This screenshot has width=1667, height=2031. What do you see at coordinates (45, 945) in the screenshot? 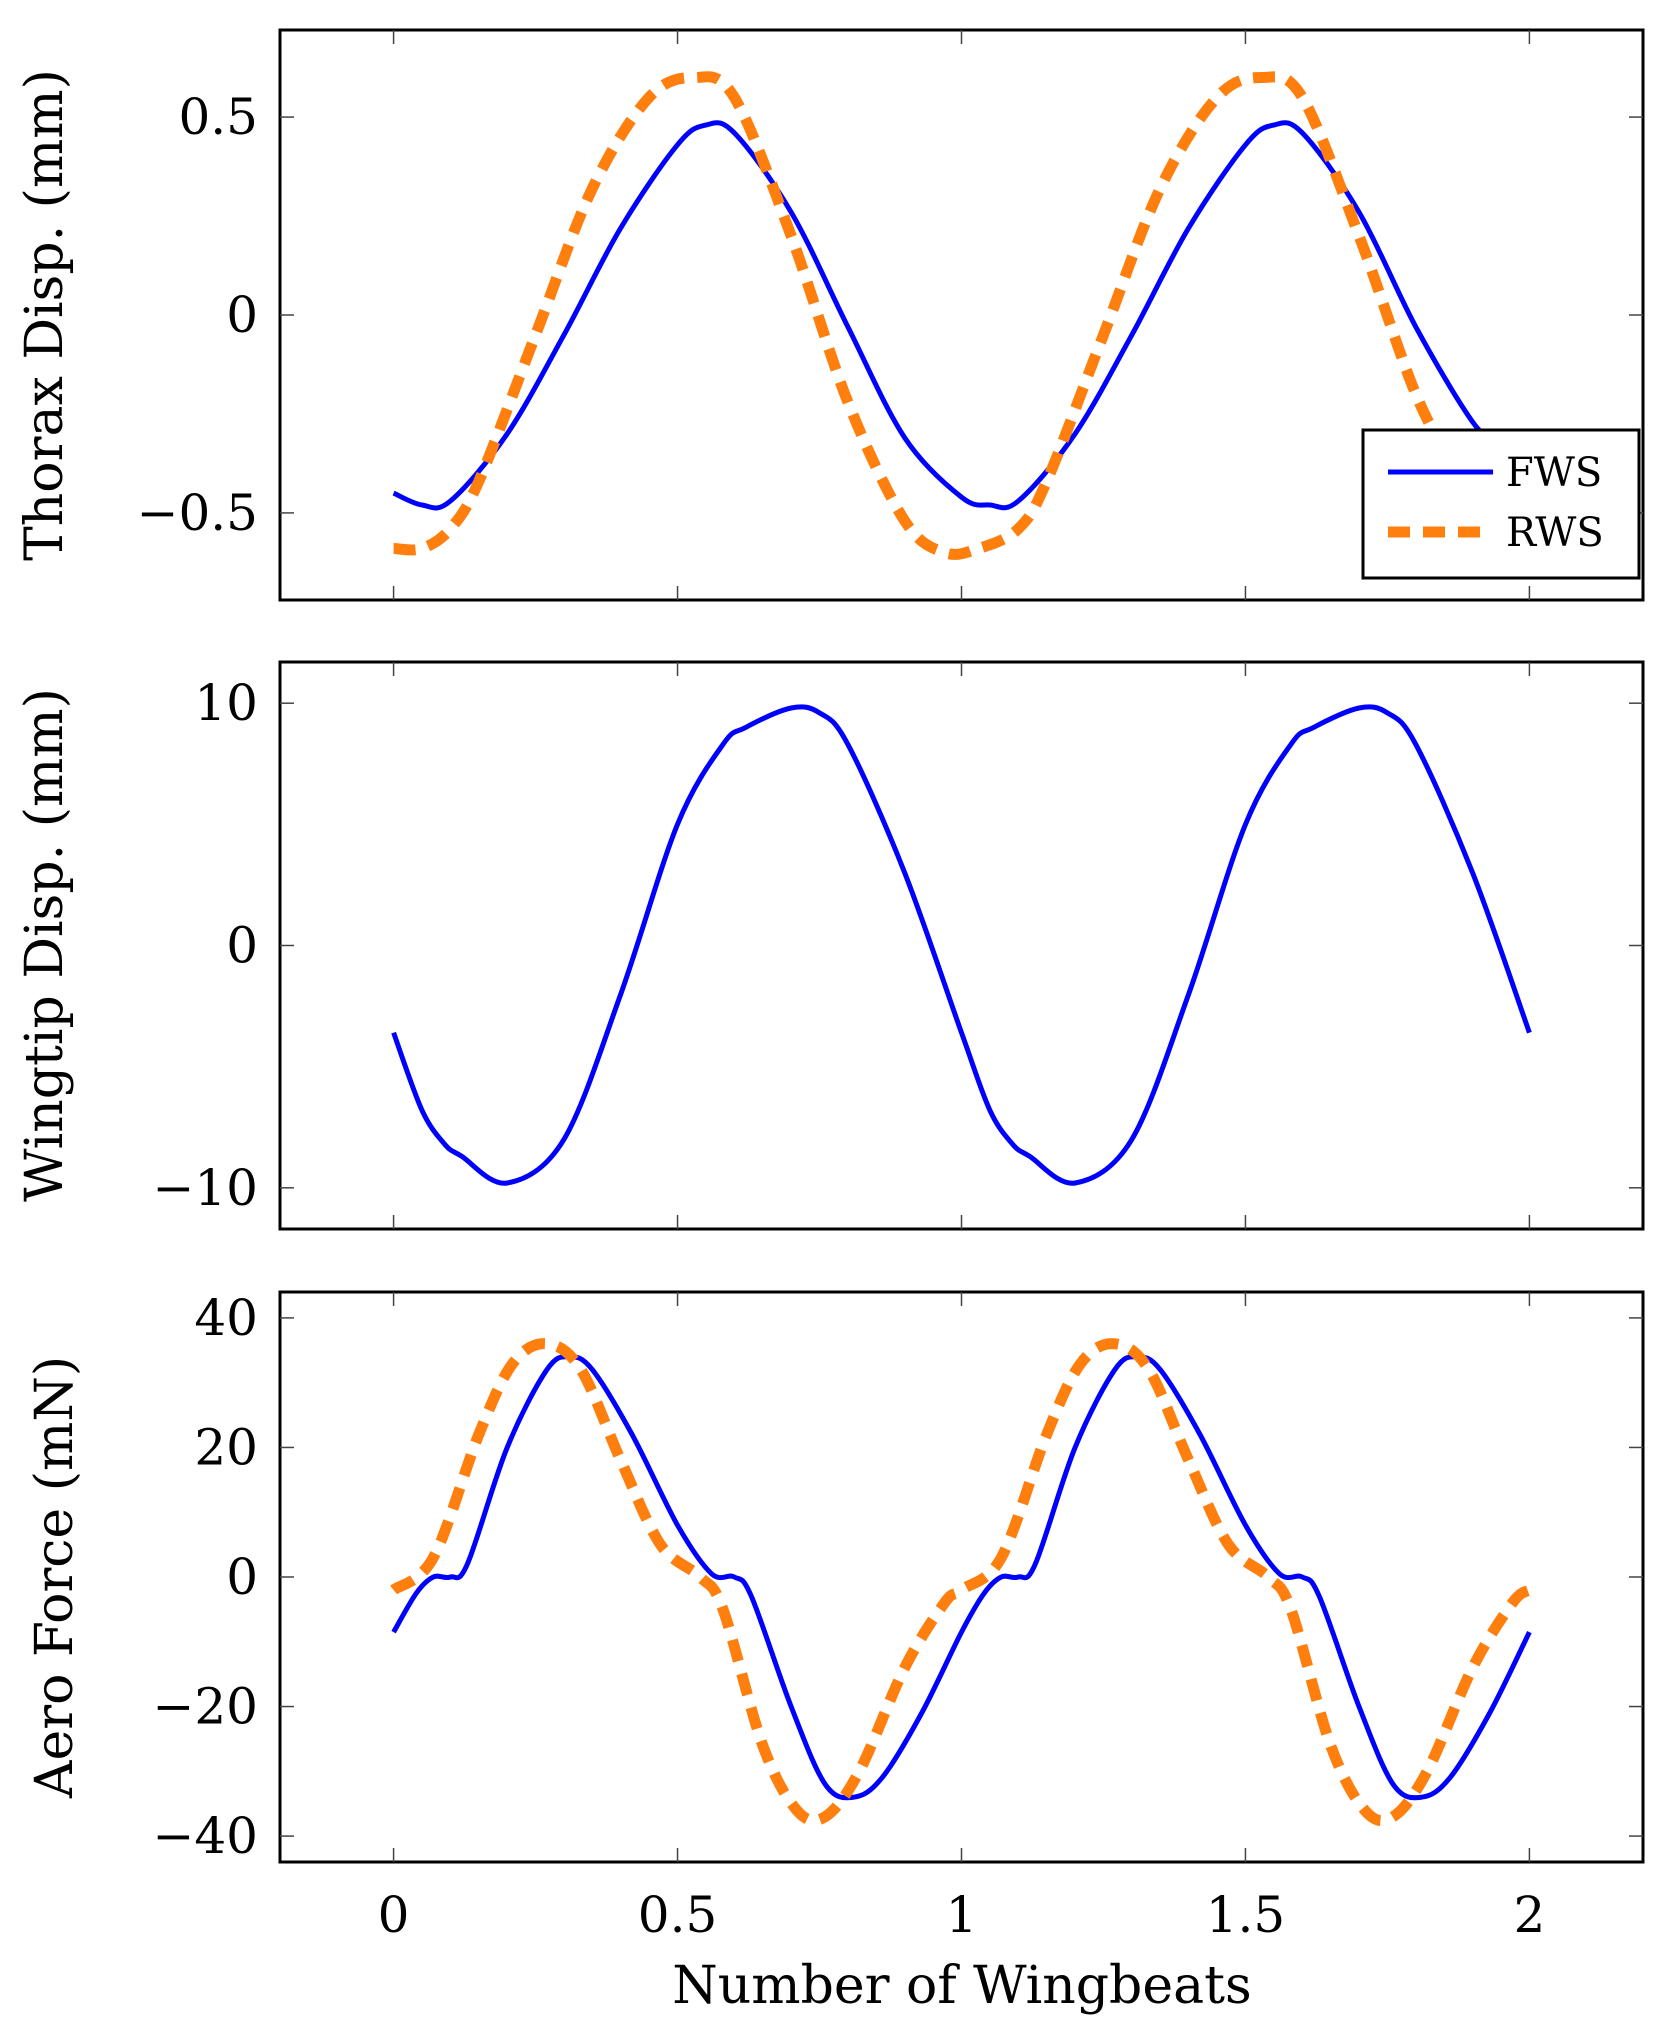
I see `y-axis-label: Wingtip Disp. (mm)` at bounding box center [45, 945].